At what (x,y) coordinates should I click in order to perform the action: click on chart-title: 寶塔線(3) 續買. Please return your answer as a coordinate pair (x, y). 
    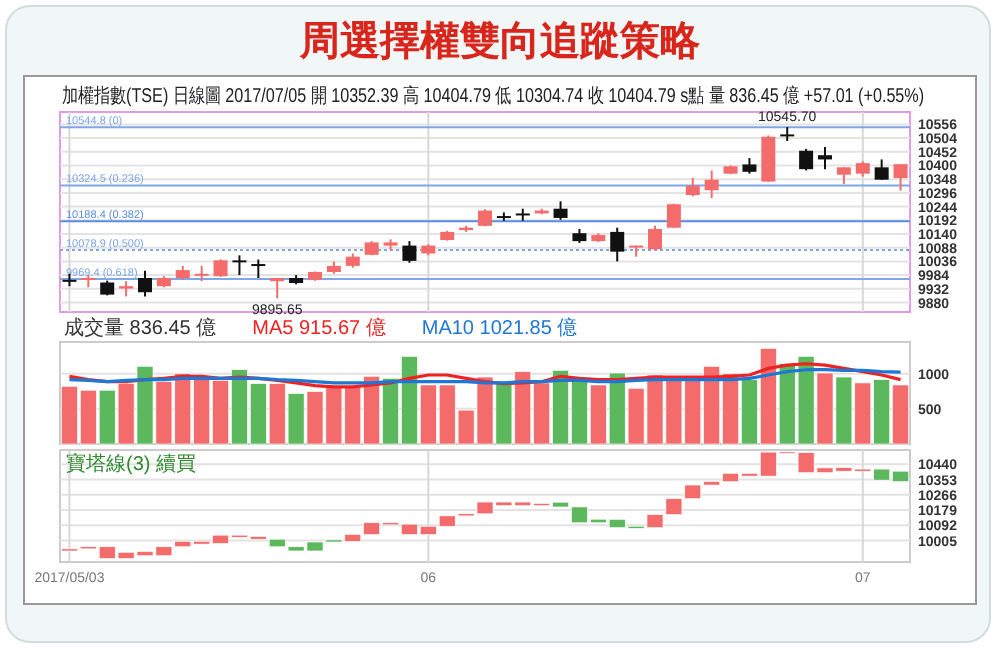
    Looking at the image, I should click on (131, 464).